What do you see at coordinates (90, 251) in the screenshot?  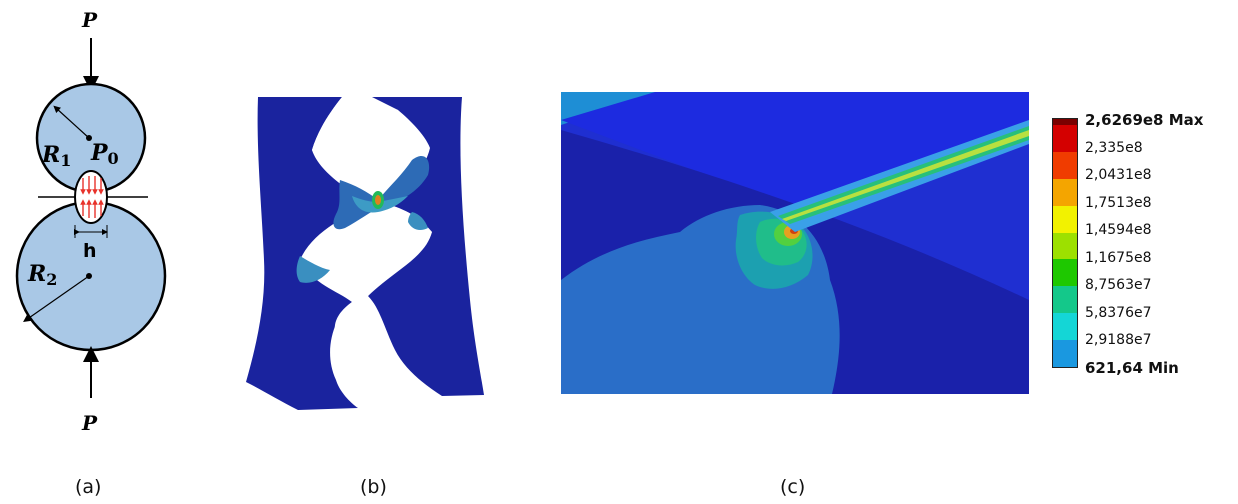 I see `width-label: h` at bounding box center [90, 251].